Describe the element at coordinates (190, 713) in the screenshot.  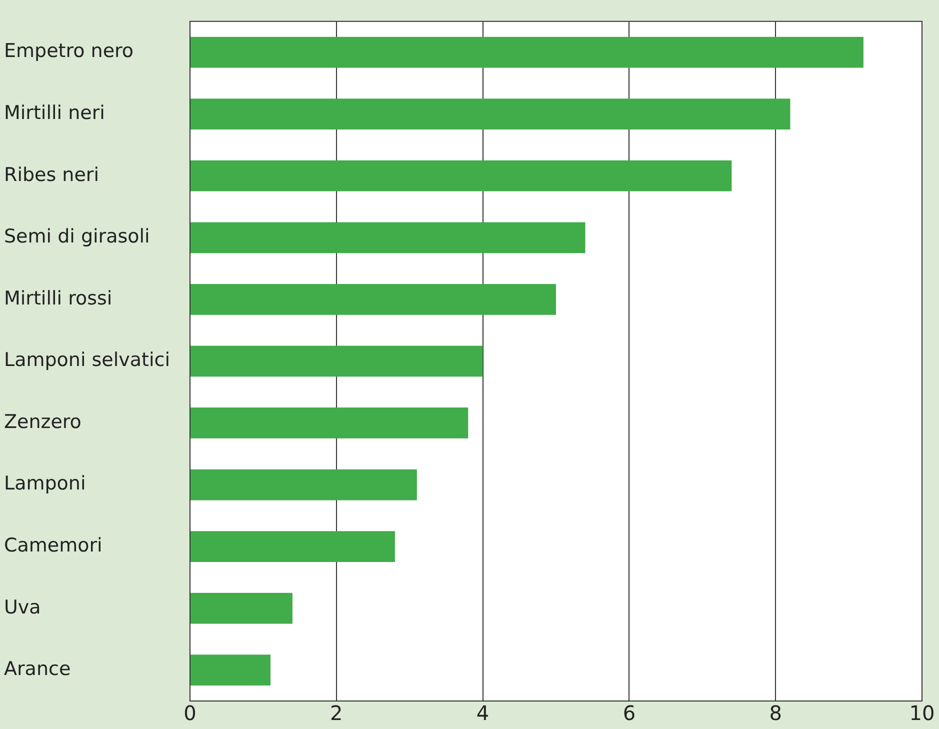
I see `x-tick-label: 0` at that location.